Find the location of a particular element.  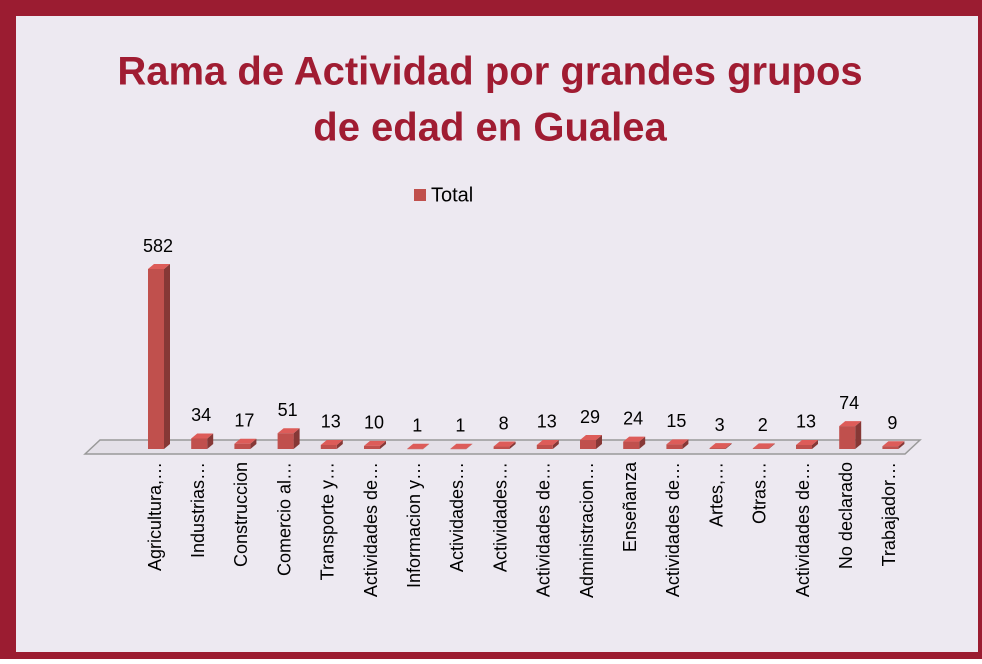

data-label: 10 is located at coordinates (374, 423).